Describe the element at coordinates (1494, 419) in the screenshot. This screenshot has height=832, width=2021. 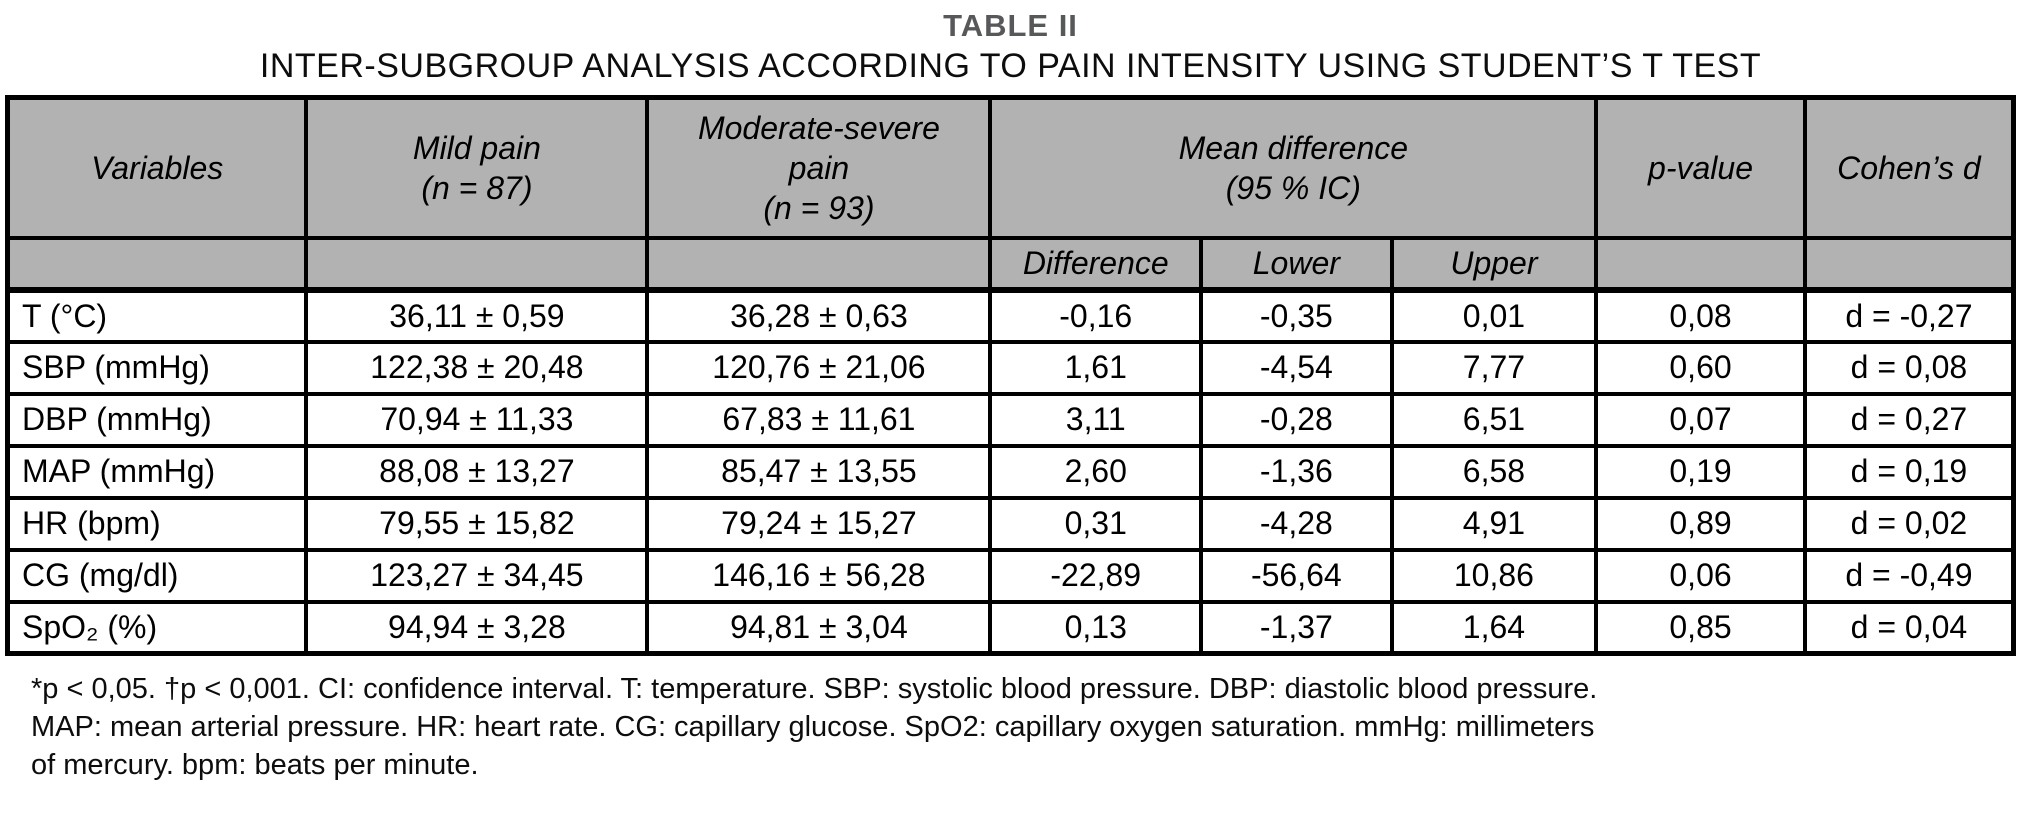
I see `upper-ci-value: 6,51` at that location.